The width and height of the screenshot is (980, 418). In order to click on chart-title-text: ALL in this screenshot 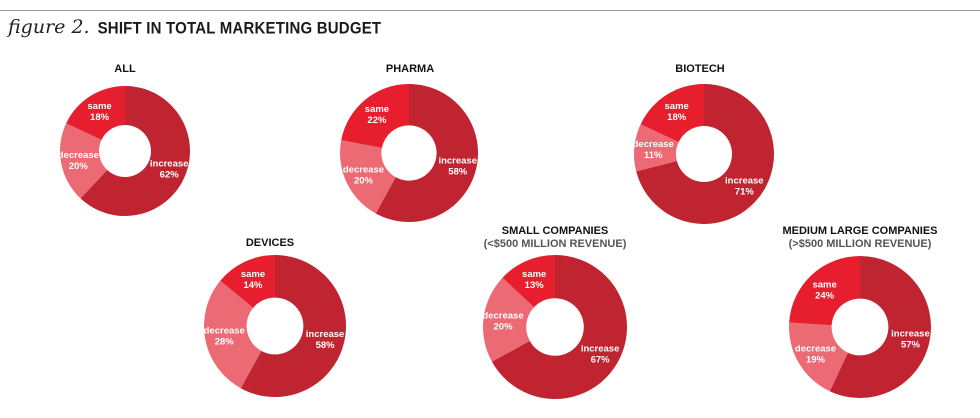, I will do `click(125, 69)`.